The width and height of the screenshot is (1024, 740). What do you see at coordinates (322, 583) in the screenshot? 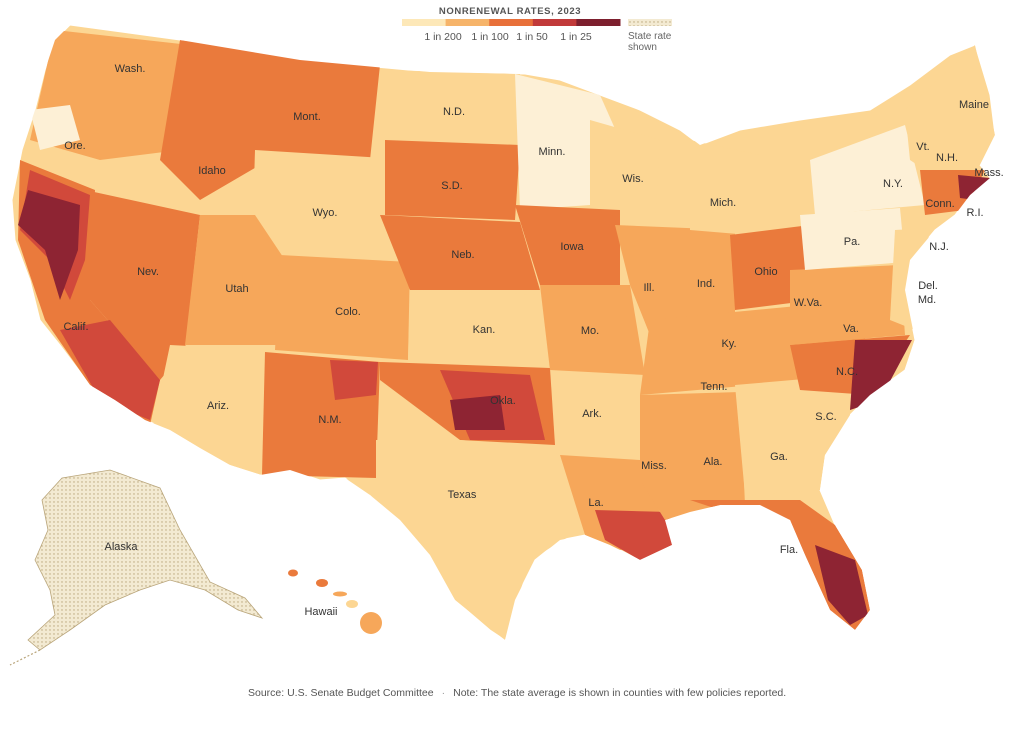
I see `hawaii-island-oahu` at bounding box center [322, 583].